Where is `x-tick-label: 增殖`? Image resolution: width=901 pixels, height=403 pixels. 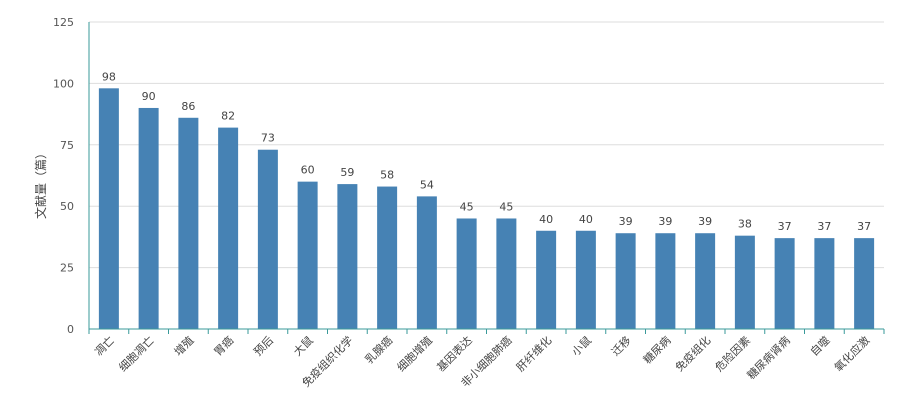
x-tick-label: 增殖 is located at coordinates (183, 345).